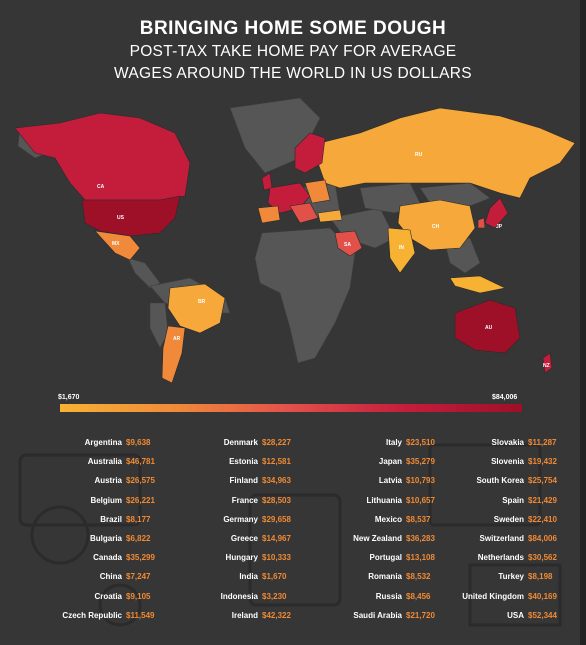 Image resolution: width=586 pixels, height=645 pixels. I want to click on country-value: $19,432, so click(542, 462).